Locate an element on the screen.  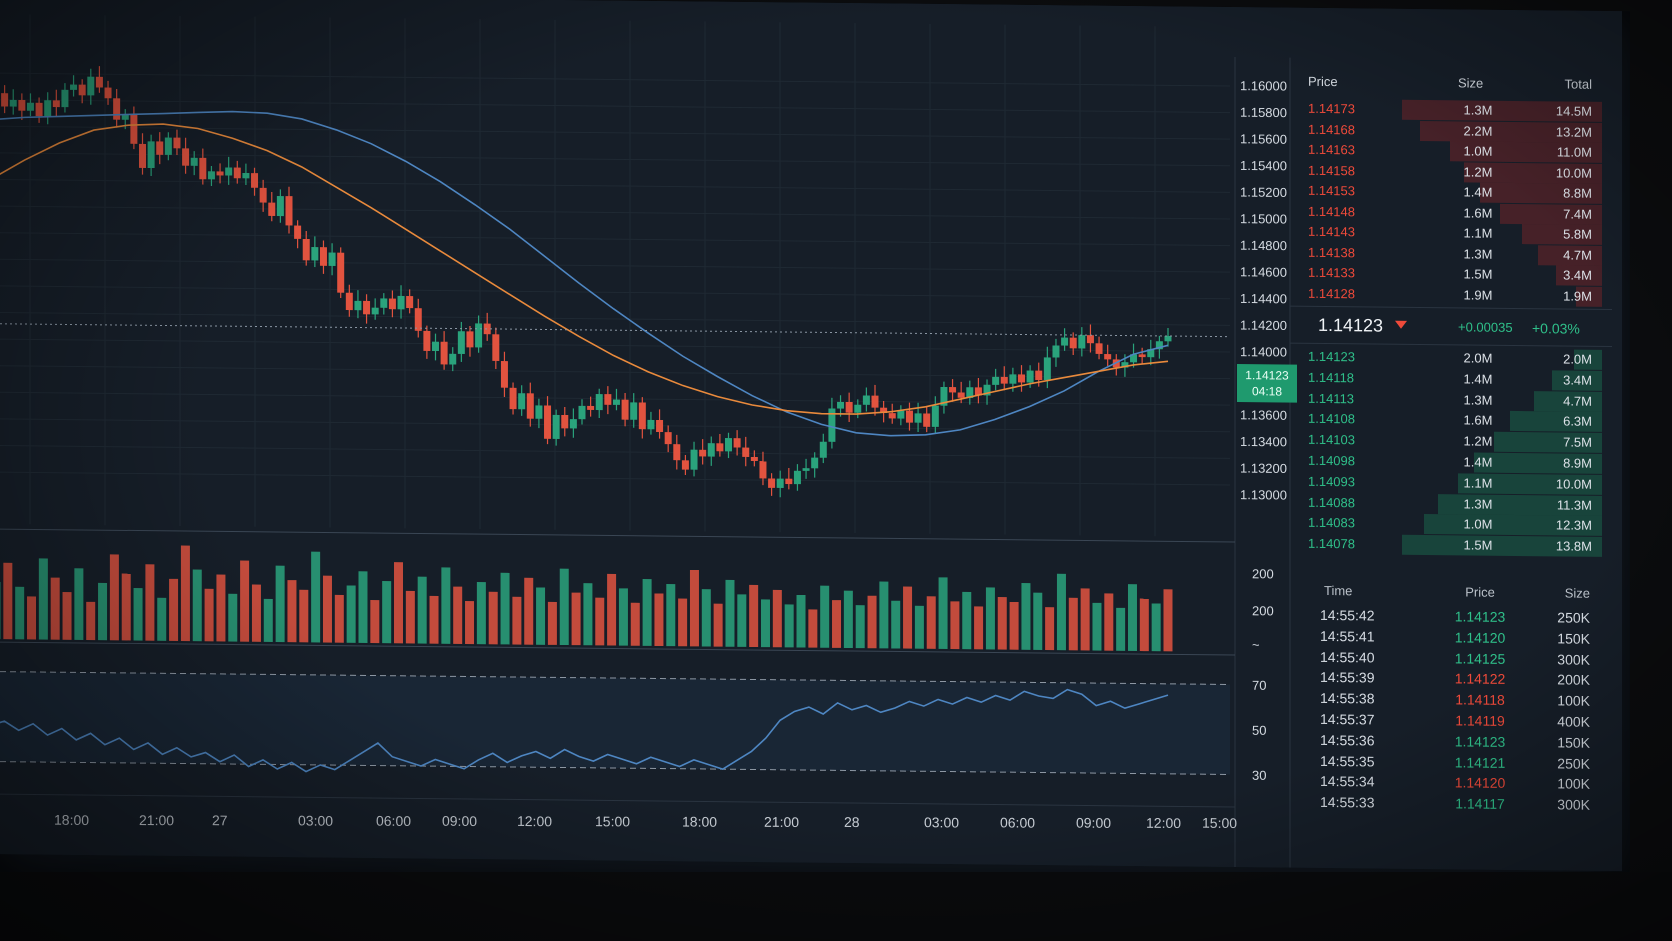
trades-header-time: Time is located at coordinates (1338, 590).